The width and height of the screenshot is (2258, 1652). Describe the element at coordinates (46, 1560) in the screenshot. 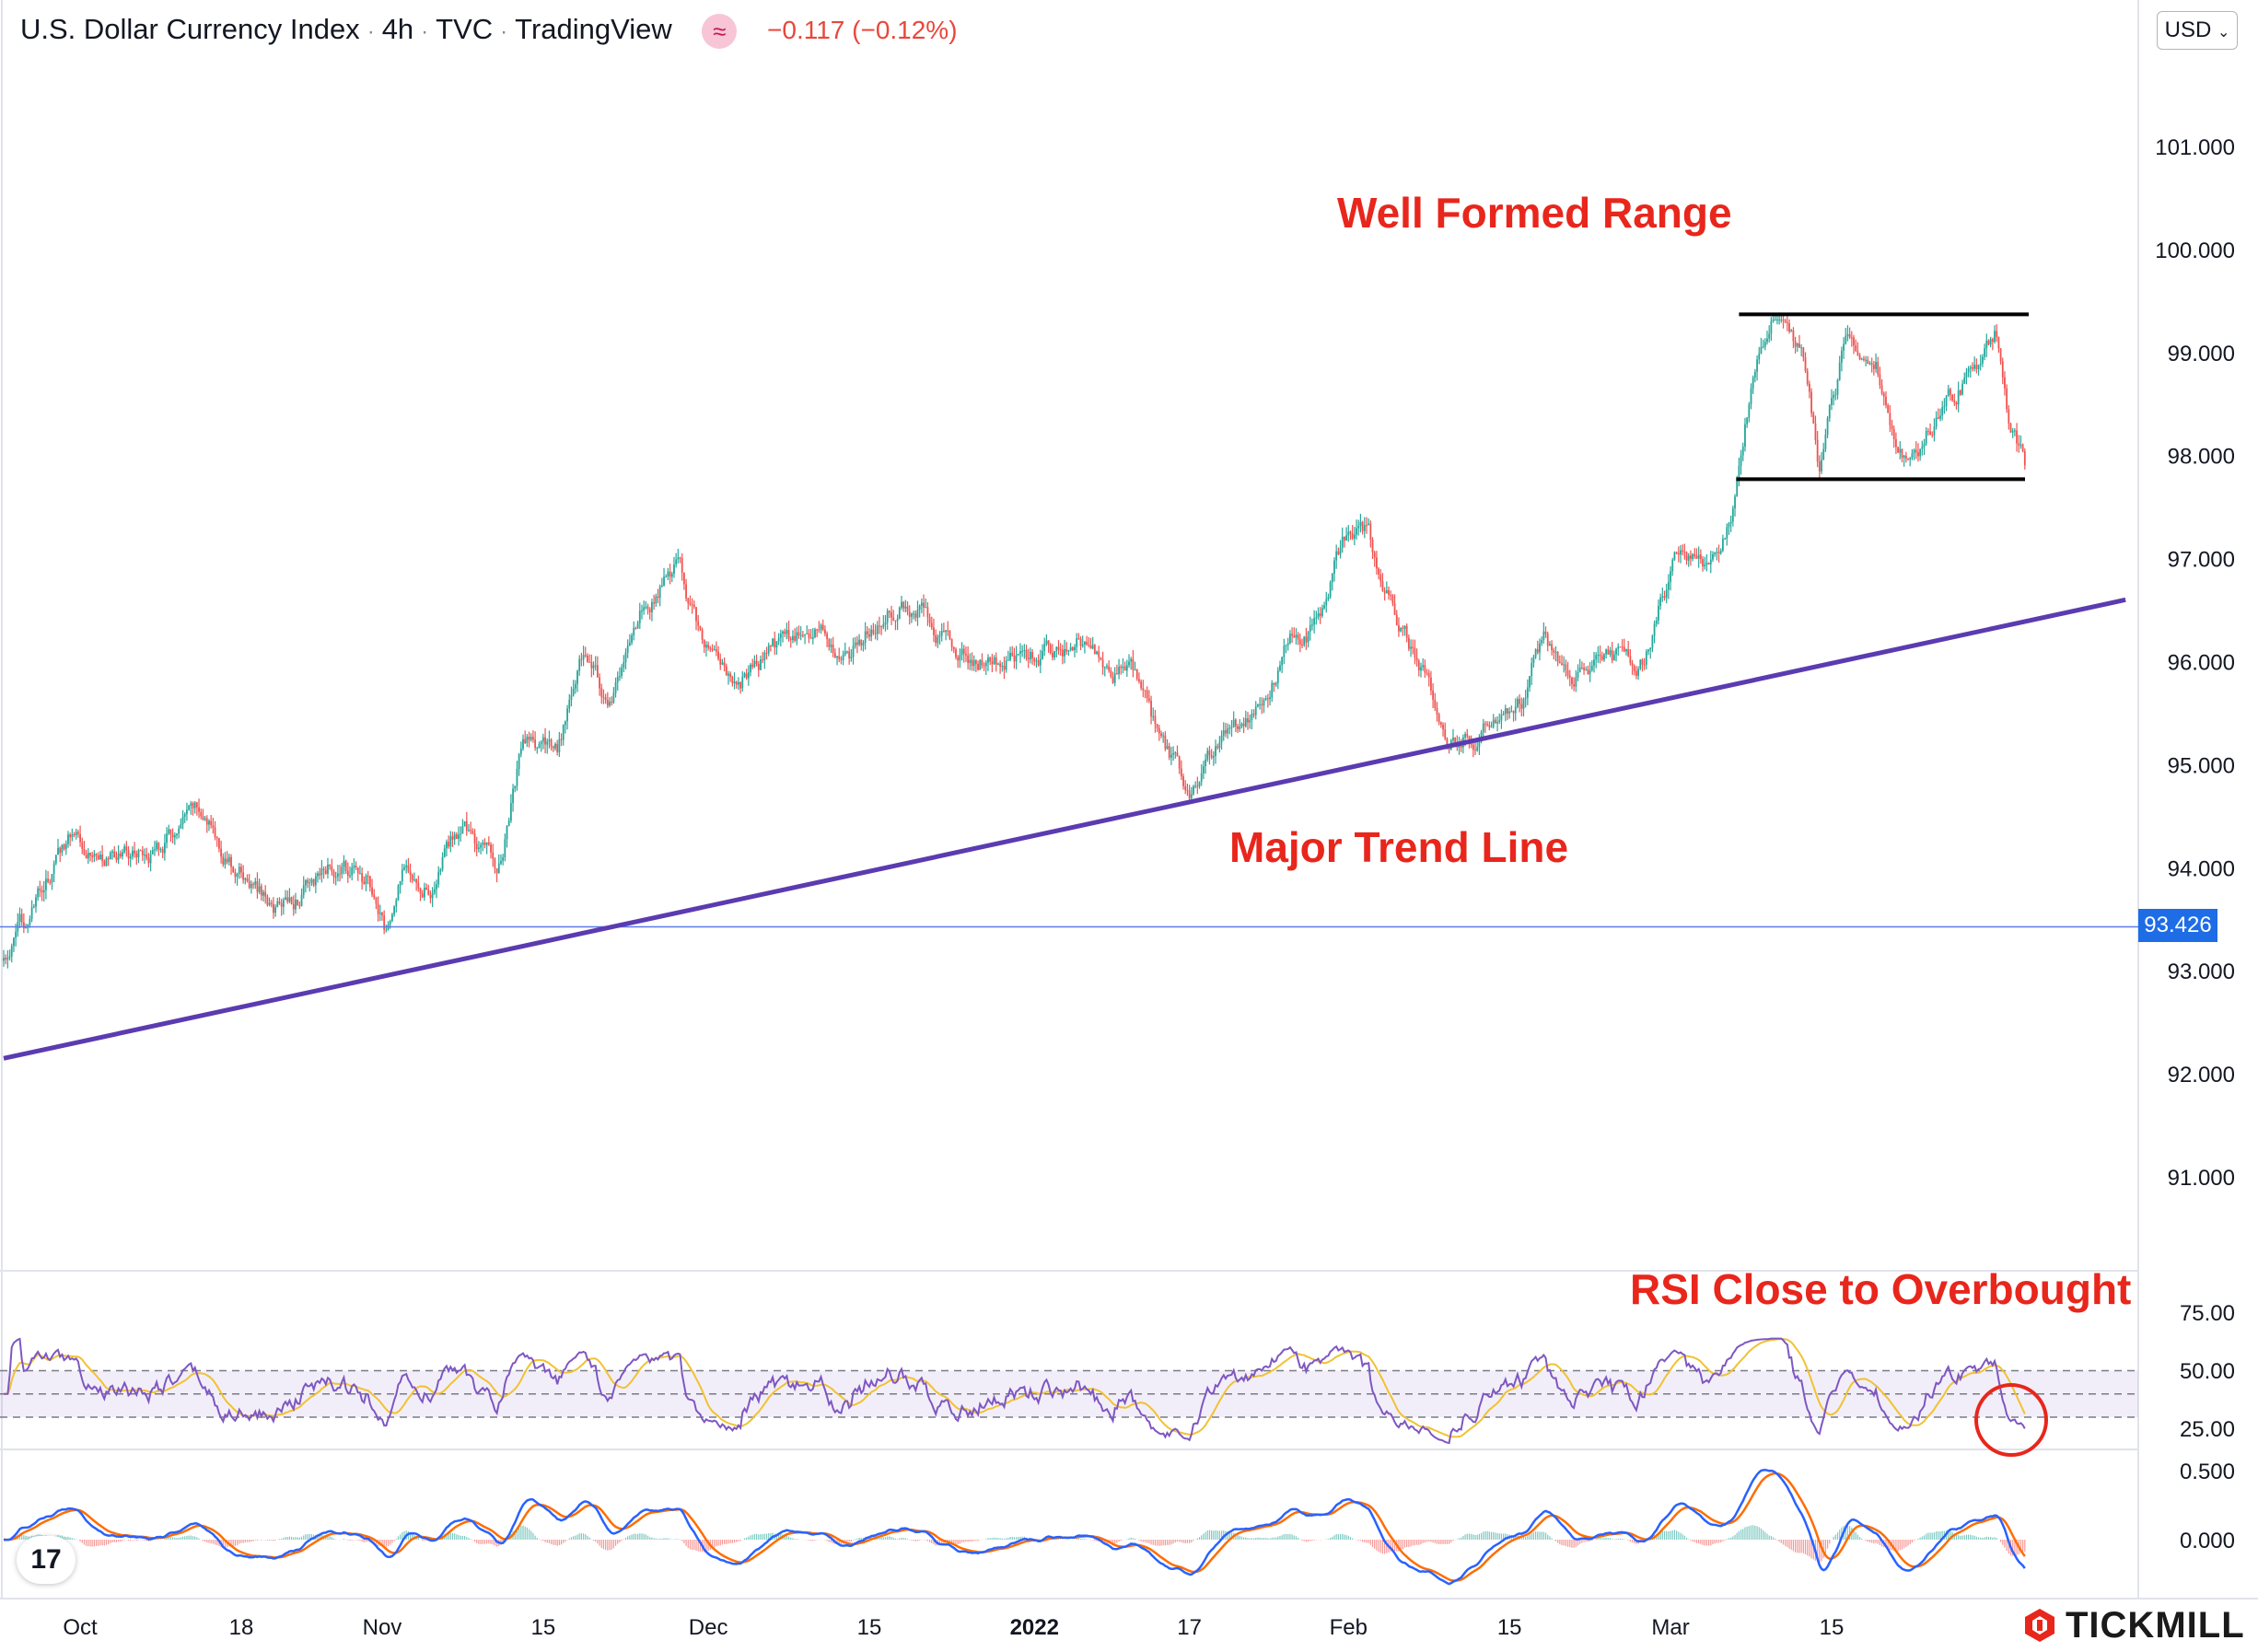

I see `tradingview-logo-icon: 17` at that location.